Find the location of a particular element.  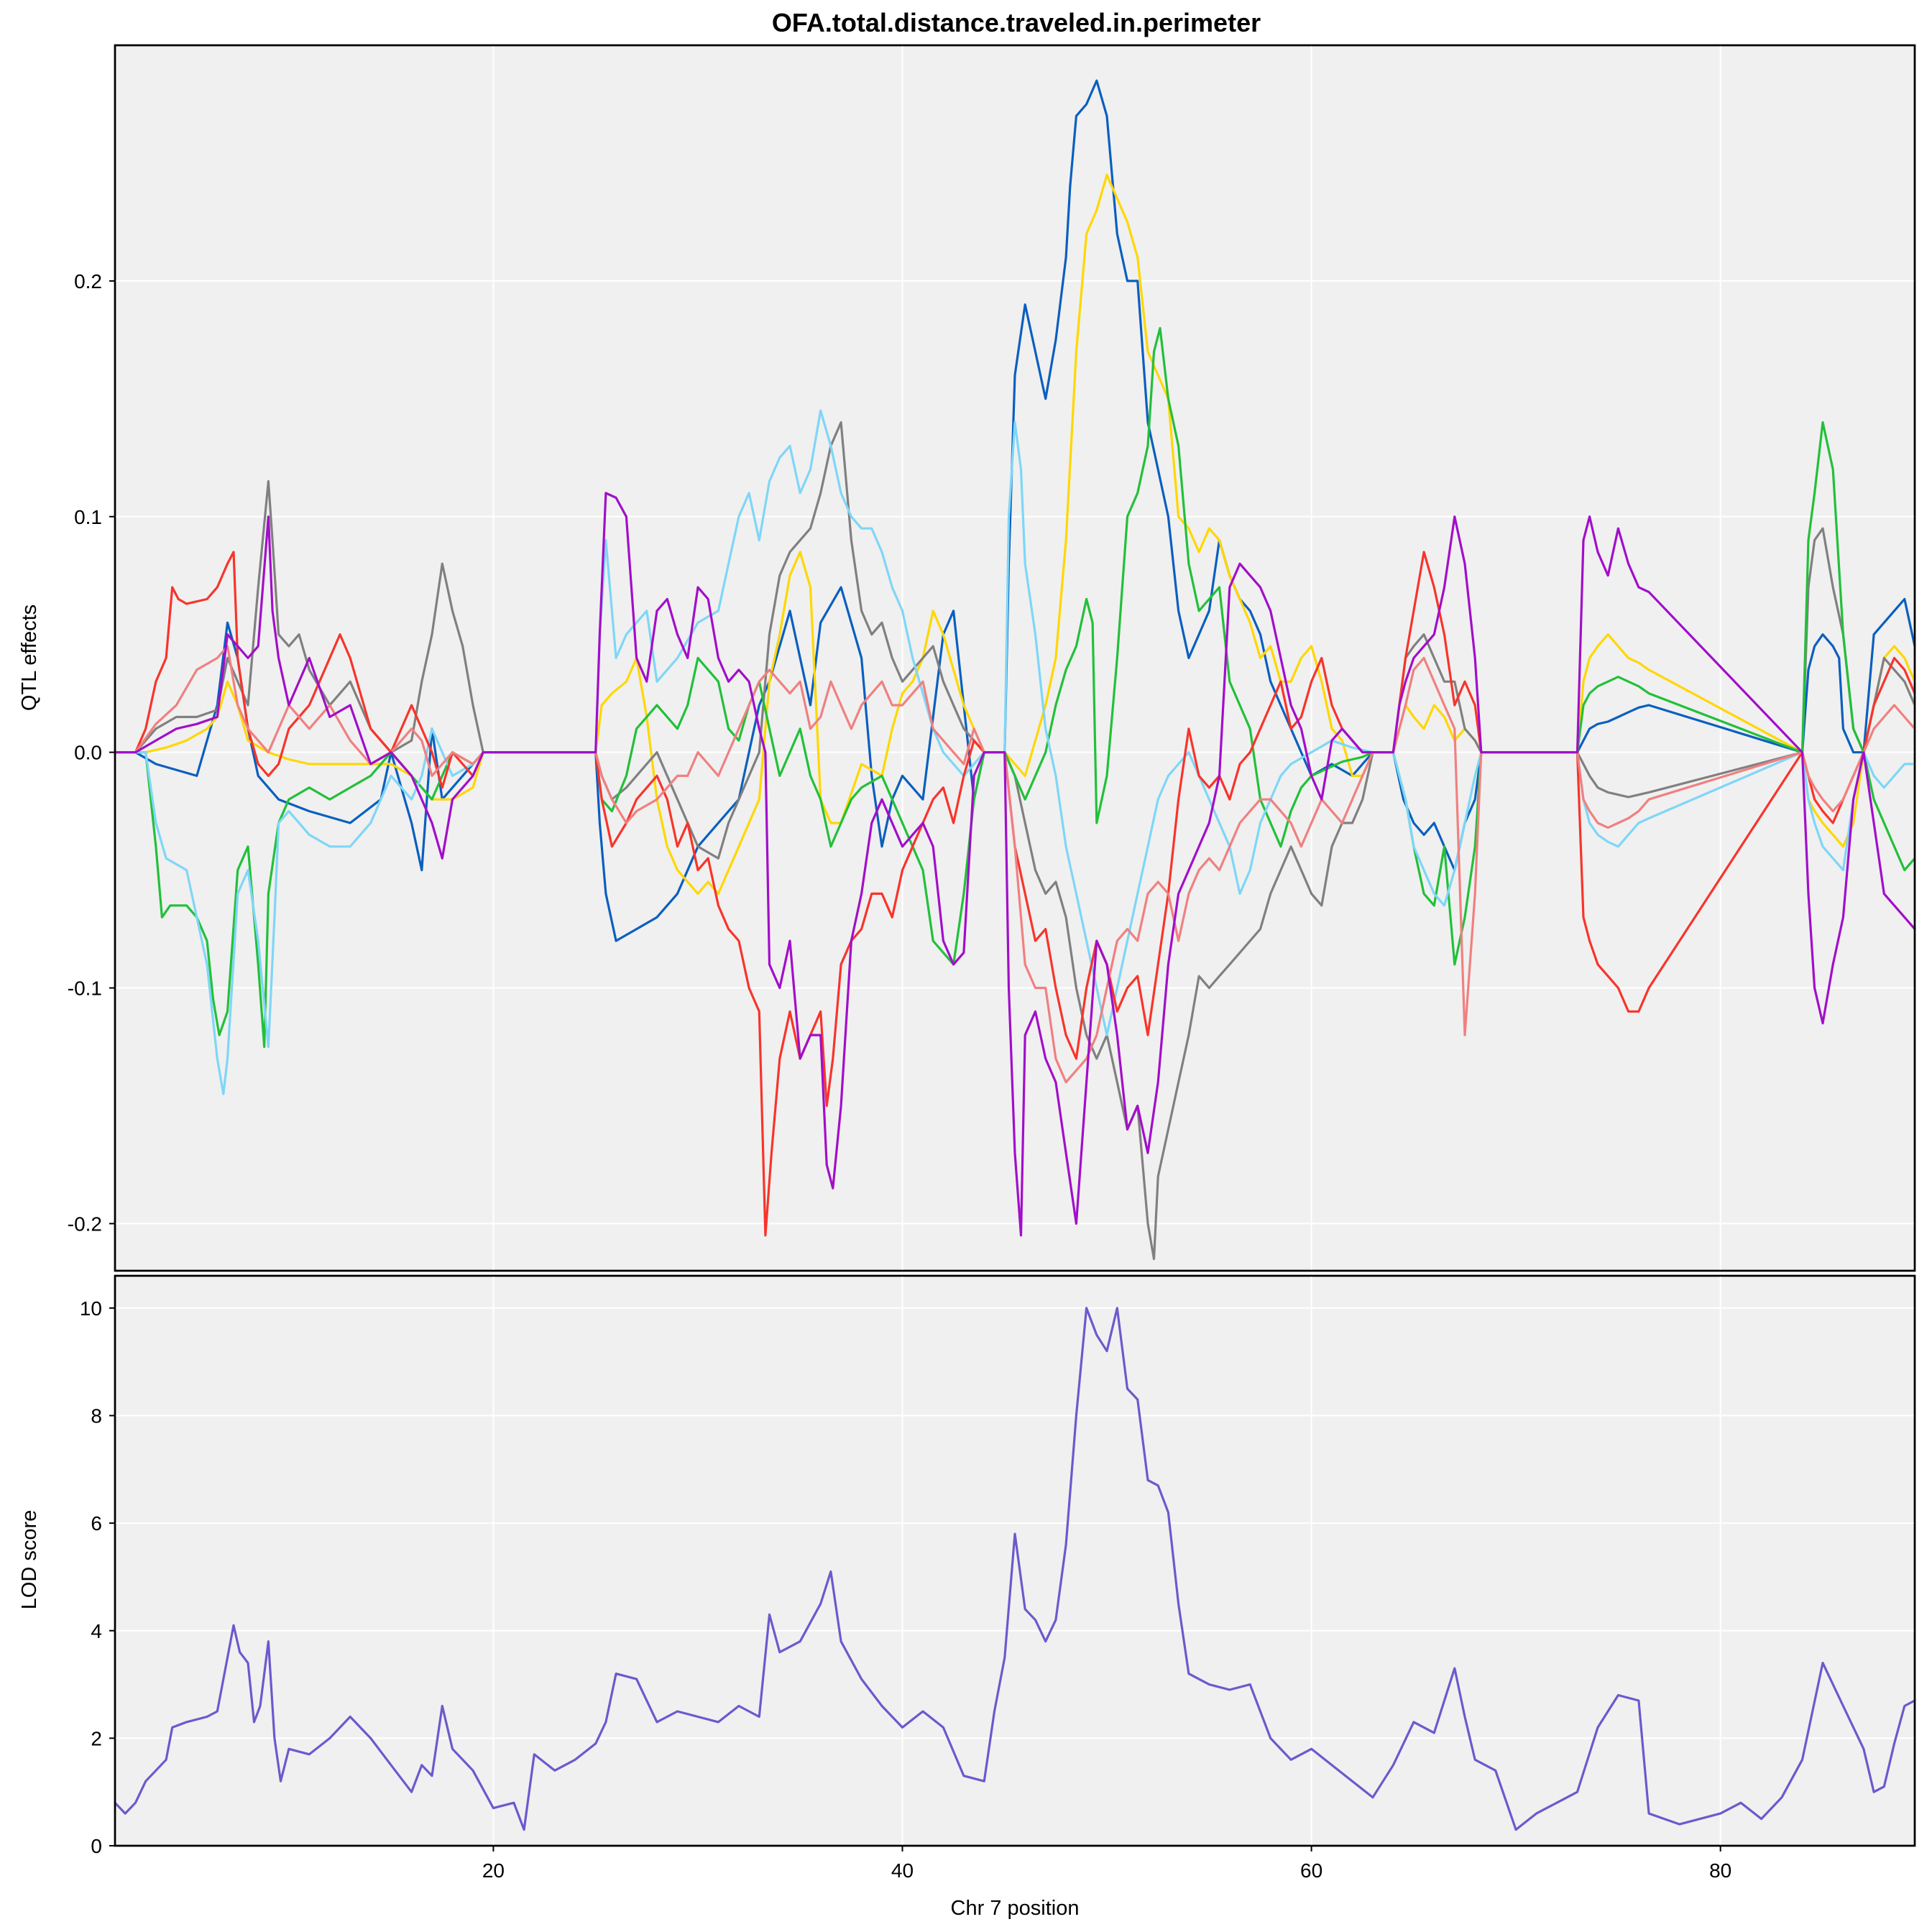

x-tick-label: 60 is located at coordinates (1311, 1870).